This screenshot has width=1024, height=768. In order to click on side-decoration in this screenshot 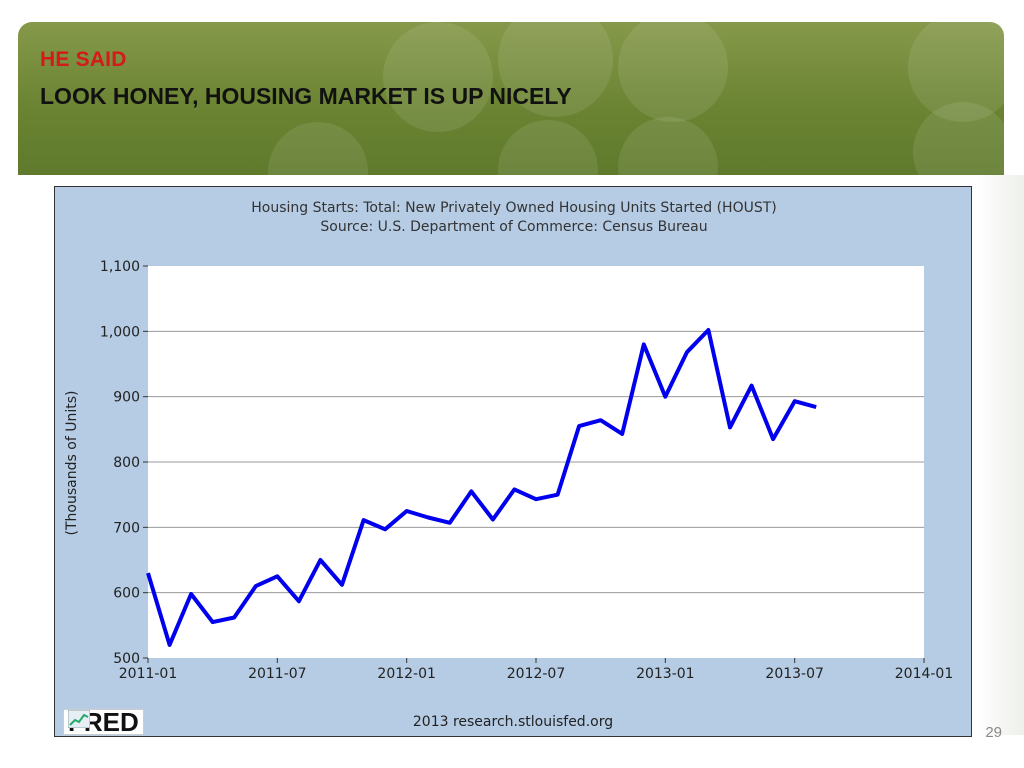, I will do `click(1000, 455)`.